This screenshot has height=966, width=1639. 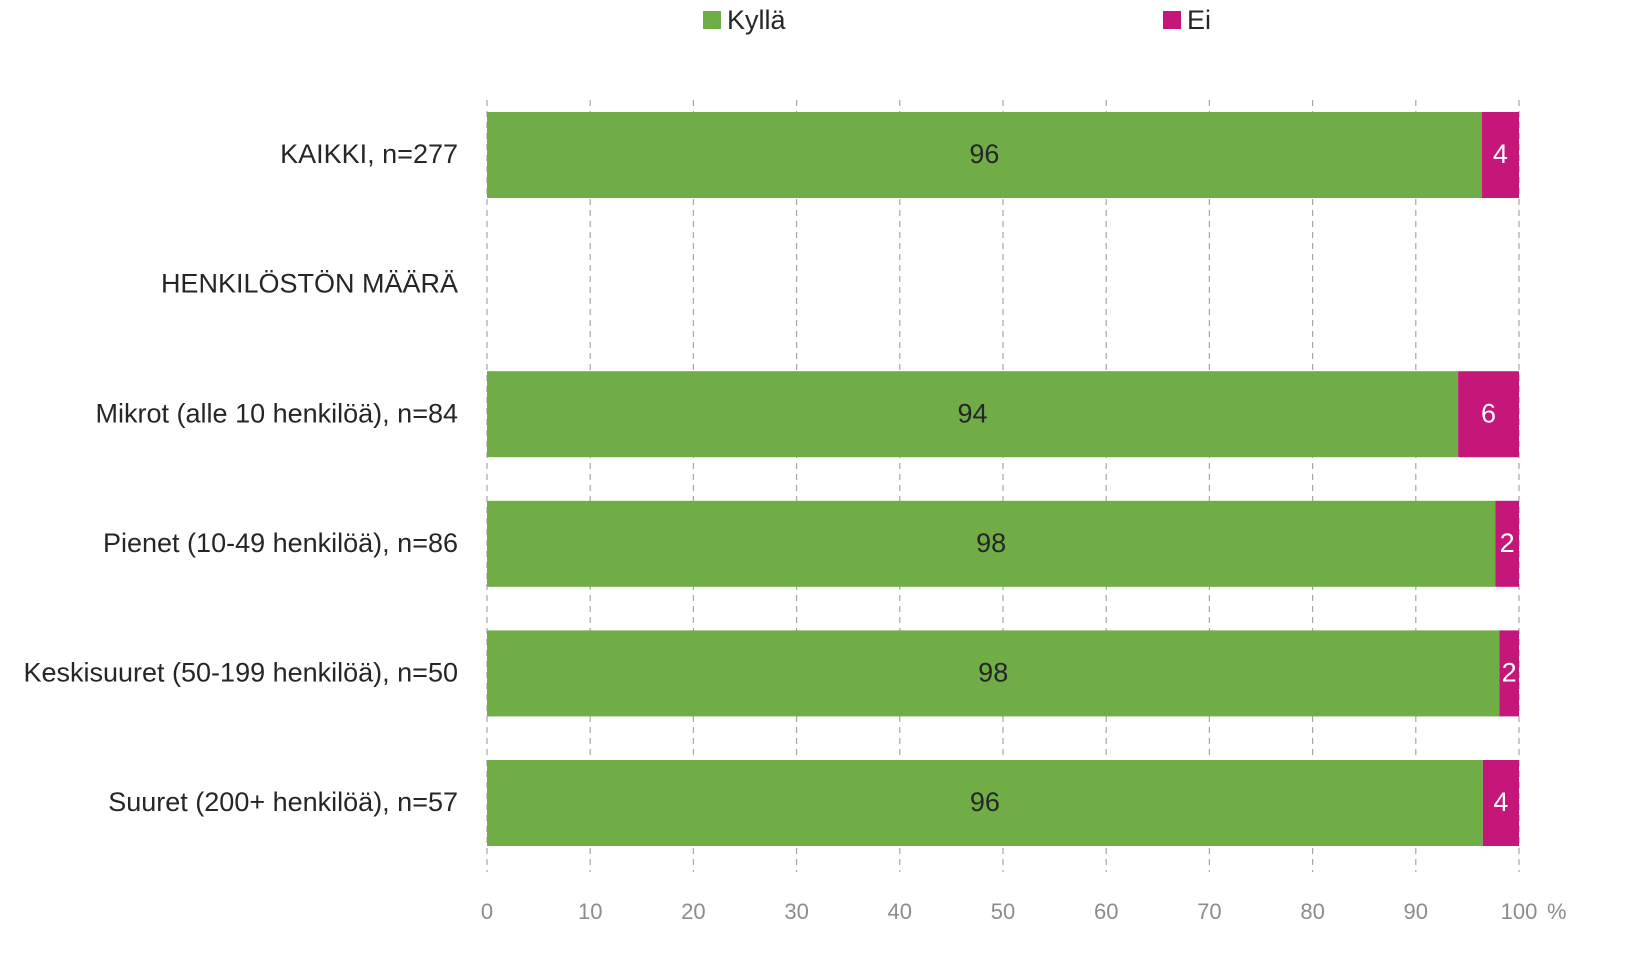 I want to click on x-tick-label: 0, so click(x=487, y=911).